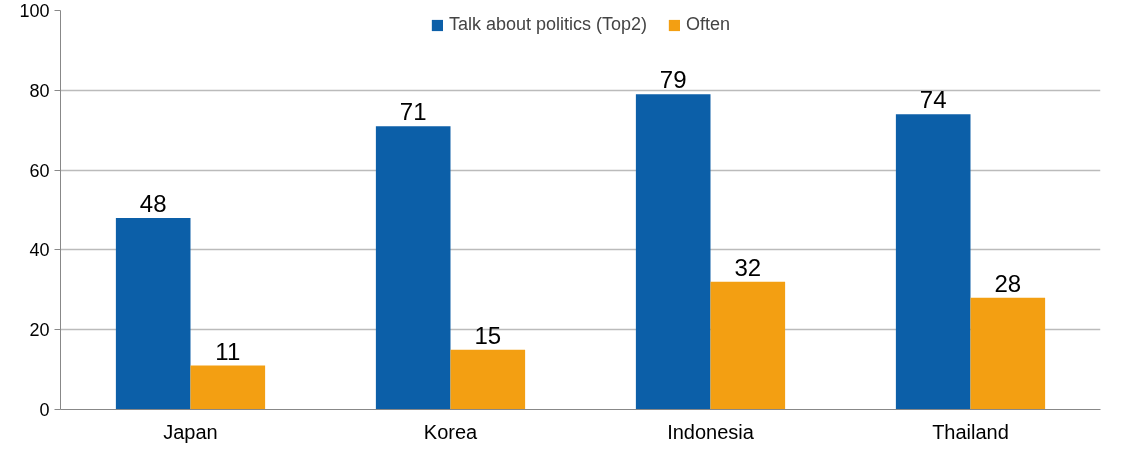 This screenshot has height=459, width=1129. I want to click on legend-label: Talk about politics (Top2), so click(548, 24).